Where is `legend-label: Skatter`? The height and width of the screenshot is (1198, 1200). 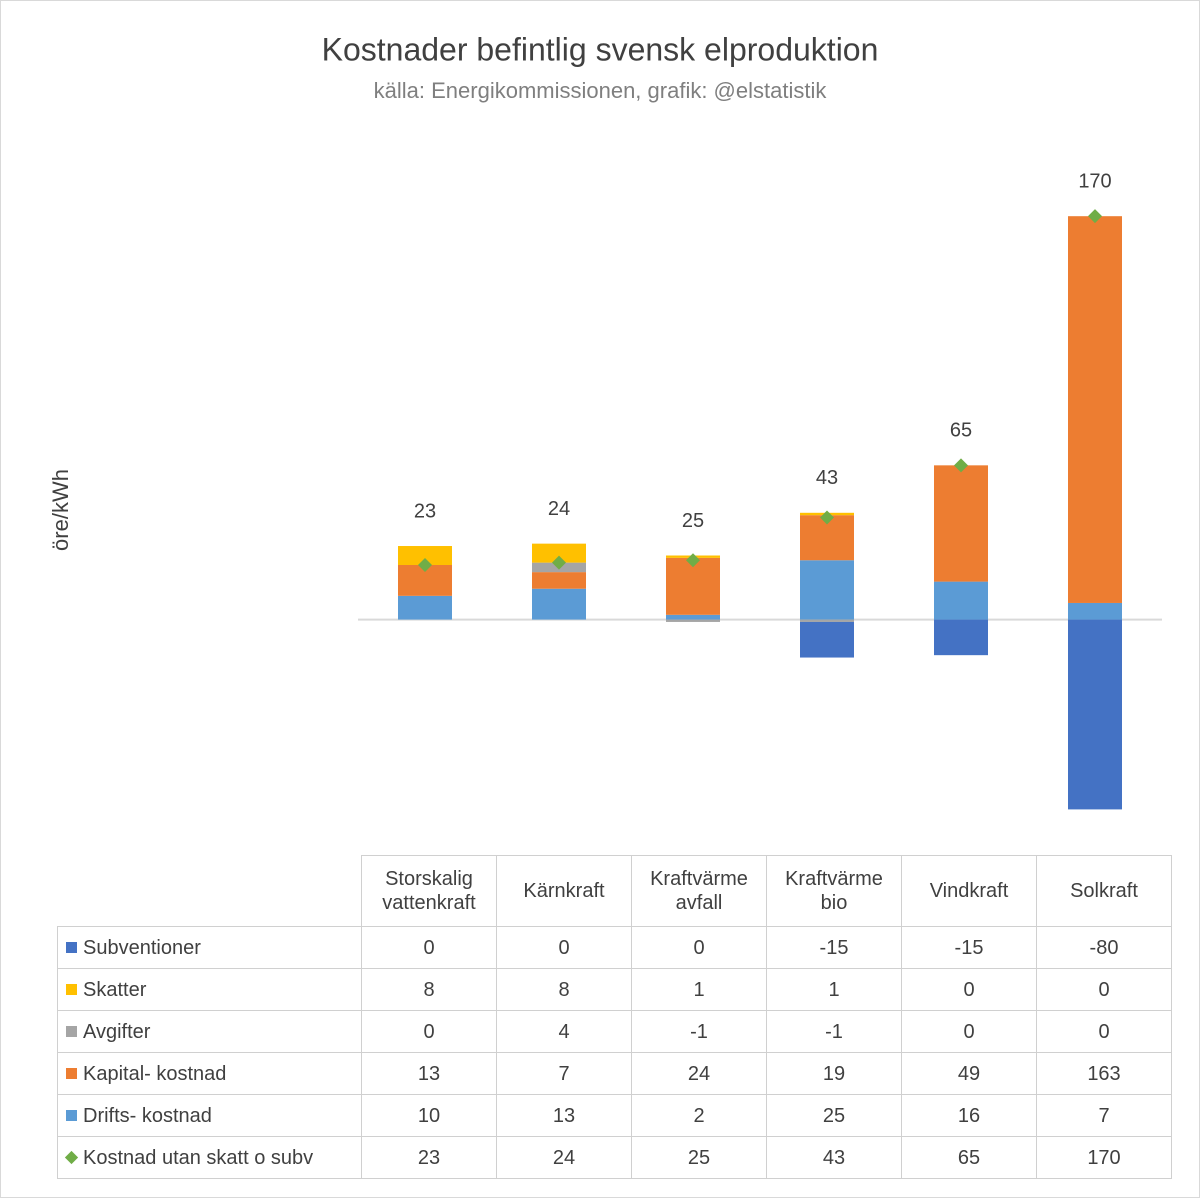 legend-label: Skatter is located at coordinates (115, 989).